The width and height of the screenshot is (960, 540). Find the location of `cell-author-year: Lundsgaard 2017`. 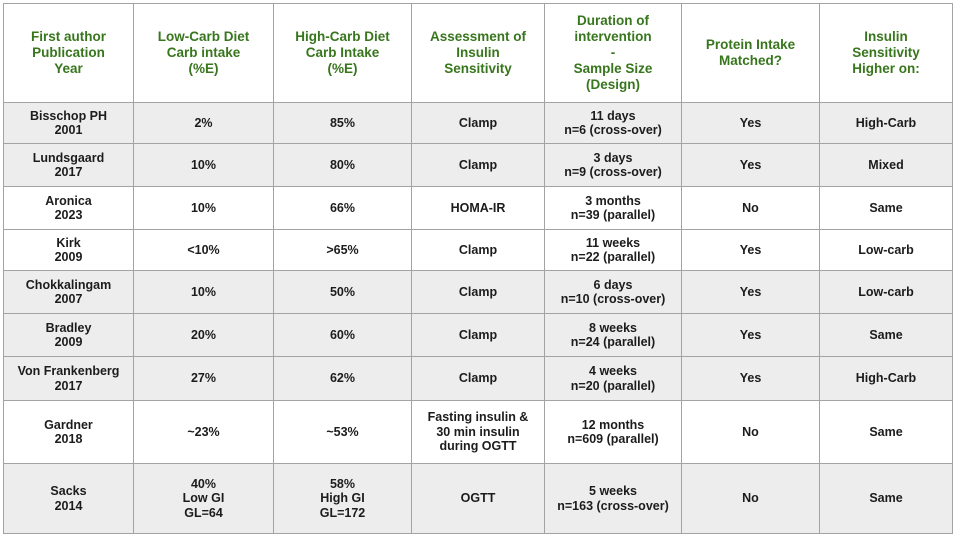

cell-author-year: Lundsgaard 2017 is located at coordinates (68, 165).